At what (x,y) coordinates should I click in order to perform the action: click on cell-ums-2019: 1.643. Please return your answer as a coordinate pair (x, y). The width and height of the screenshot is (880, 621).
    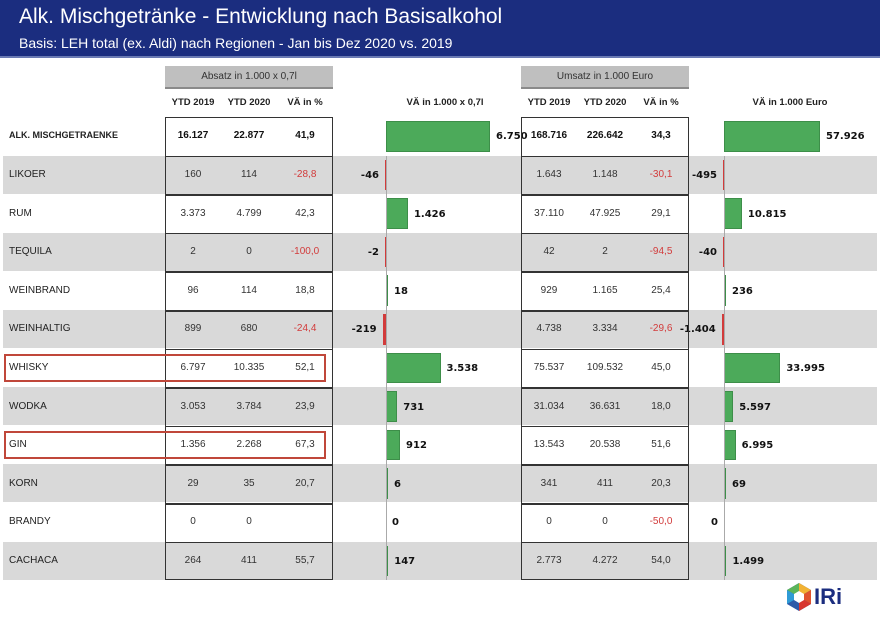
    Looking at the image, I should click on (549, 174).